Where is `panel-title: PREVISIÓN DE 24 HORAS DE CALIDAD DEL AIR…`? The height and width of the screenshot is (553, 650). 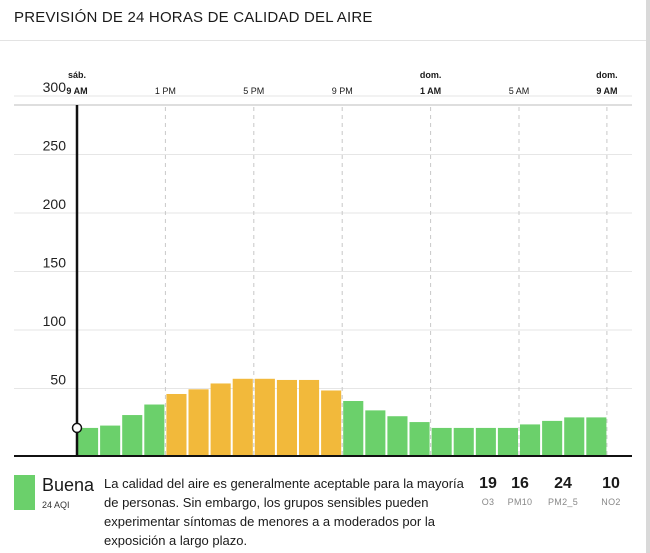
panel-title: PREVISIÓN DE 24 HORAS DE CALIDAD DEL AIR… is located at coordinates (193, 17).